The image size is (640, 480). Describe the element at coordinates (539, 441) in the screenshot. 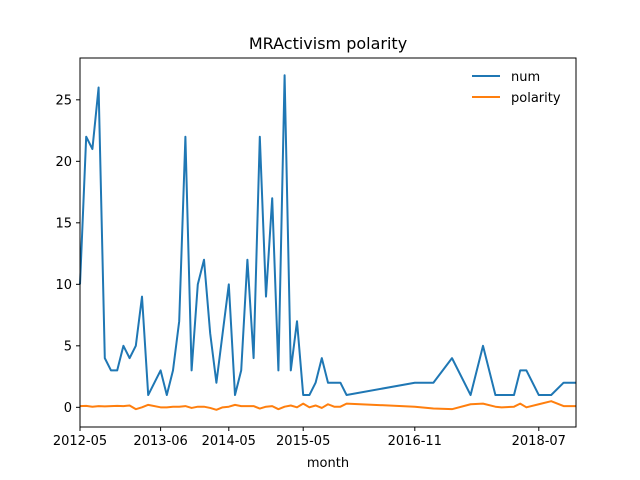

I see `x-tick-label: 2018-07` at that location.